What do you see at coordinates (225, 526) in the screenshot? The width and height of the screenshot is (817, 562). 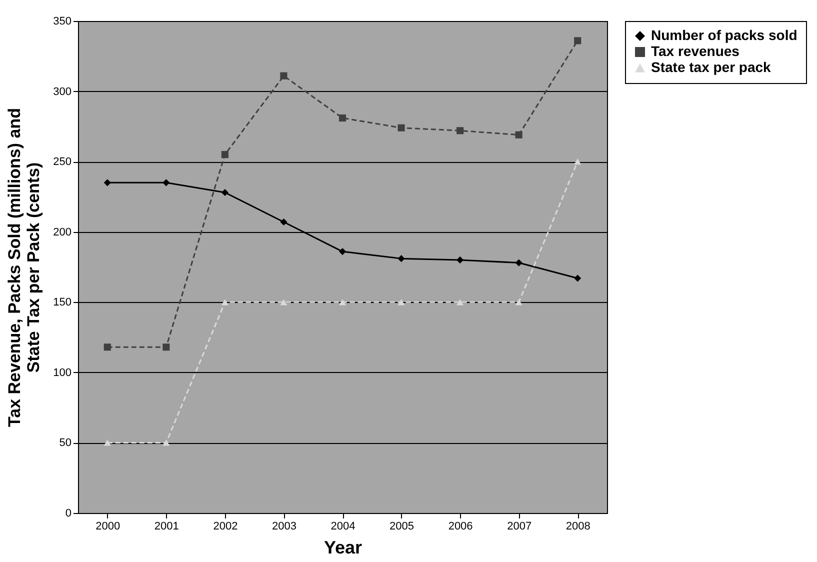 I see `x-tick-label: 2002` at bounding box center [225, 526].